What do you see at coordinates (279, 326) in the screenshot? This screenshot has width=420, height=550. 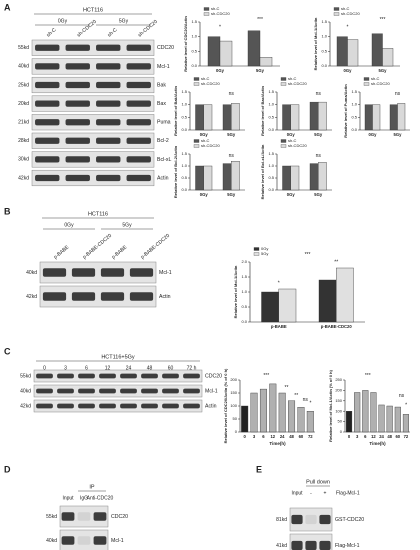 I see `x-tick-label: p-BABE` at bounding box center [279, 326].